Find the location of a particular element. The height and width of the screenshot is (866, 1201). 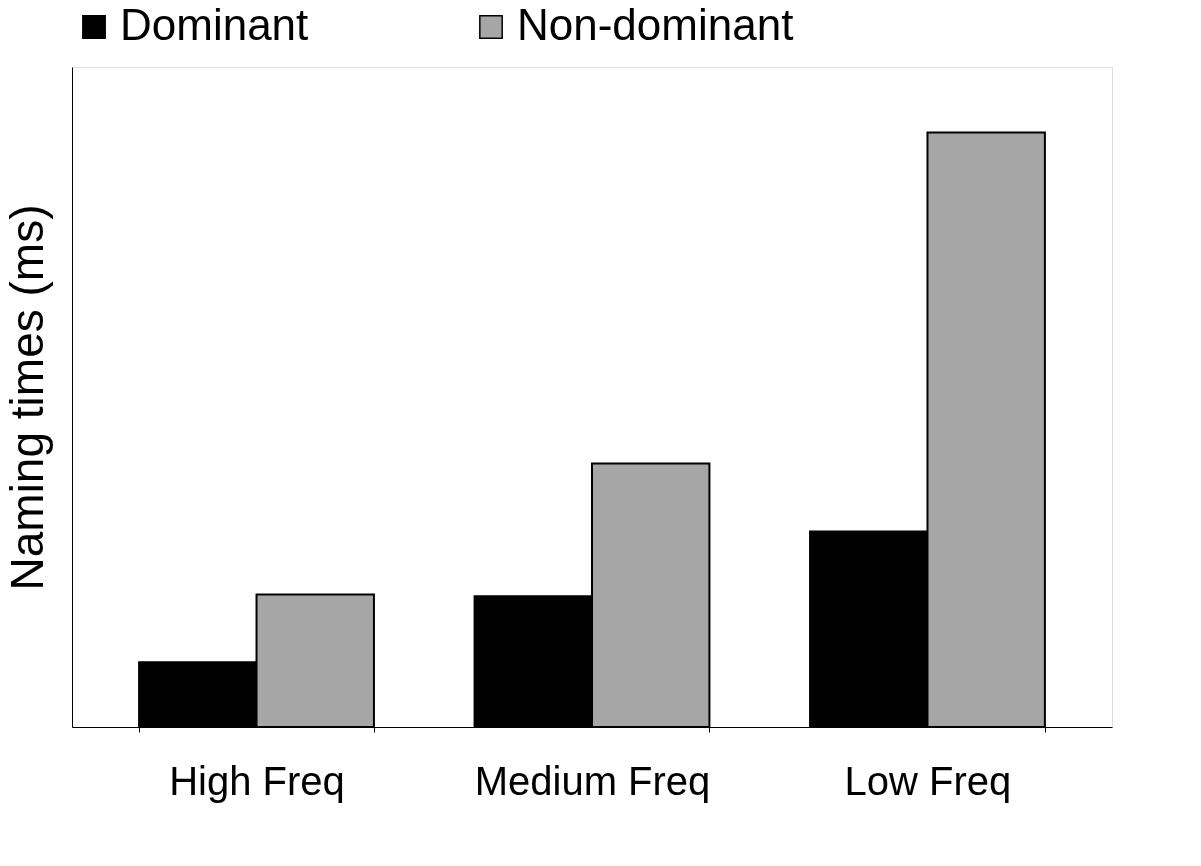

x-tick-label: Medium Freq is located at coordinates (592, 780).